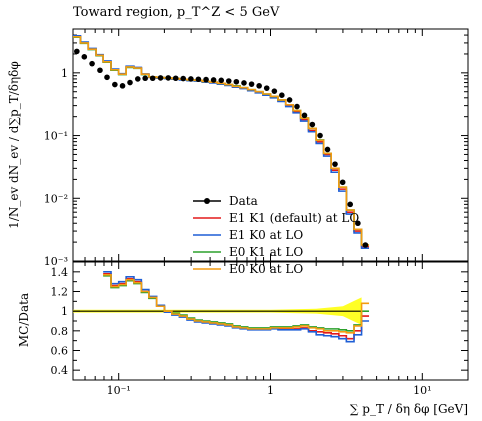  I want to click on legend-marker, so click(207, 201).